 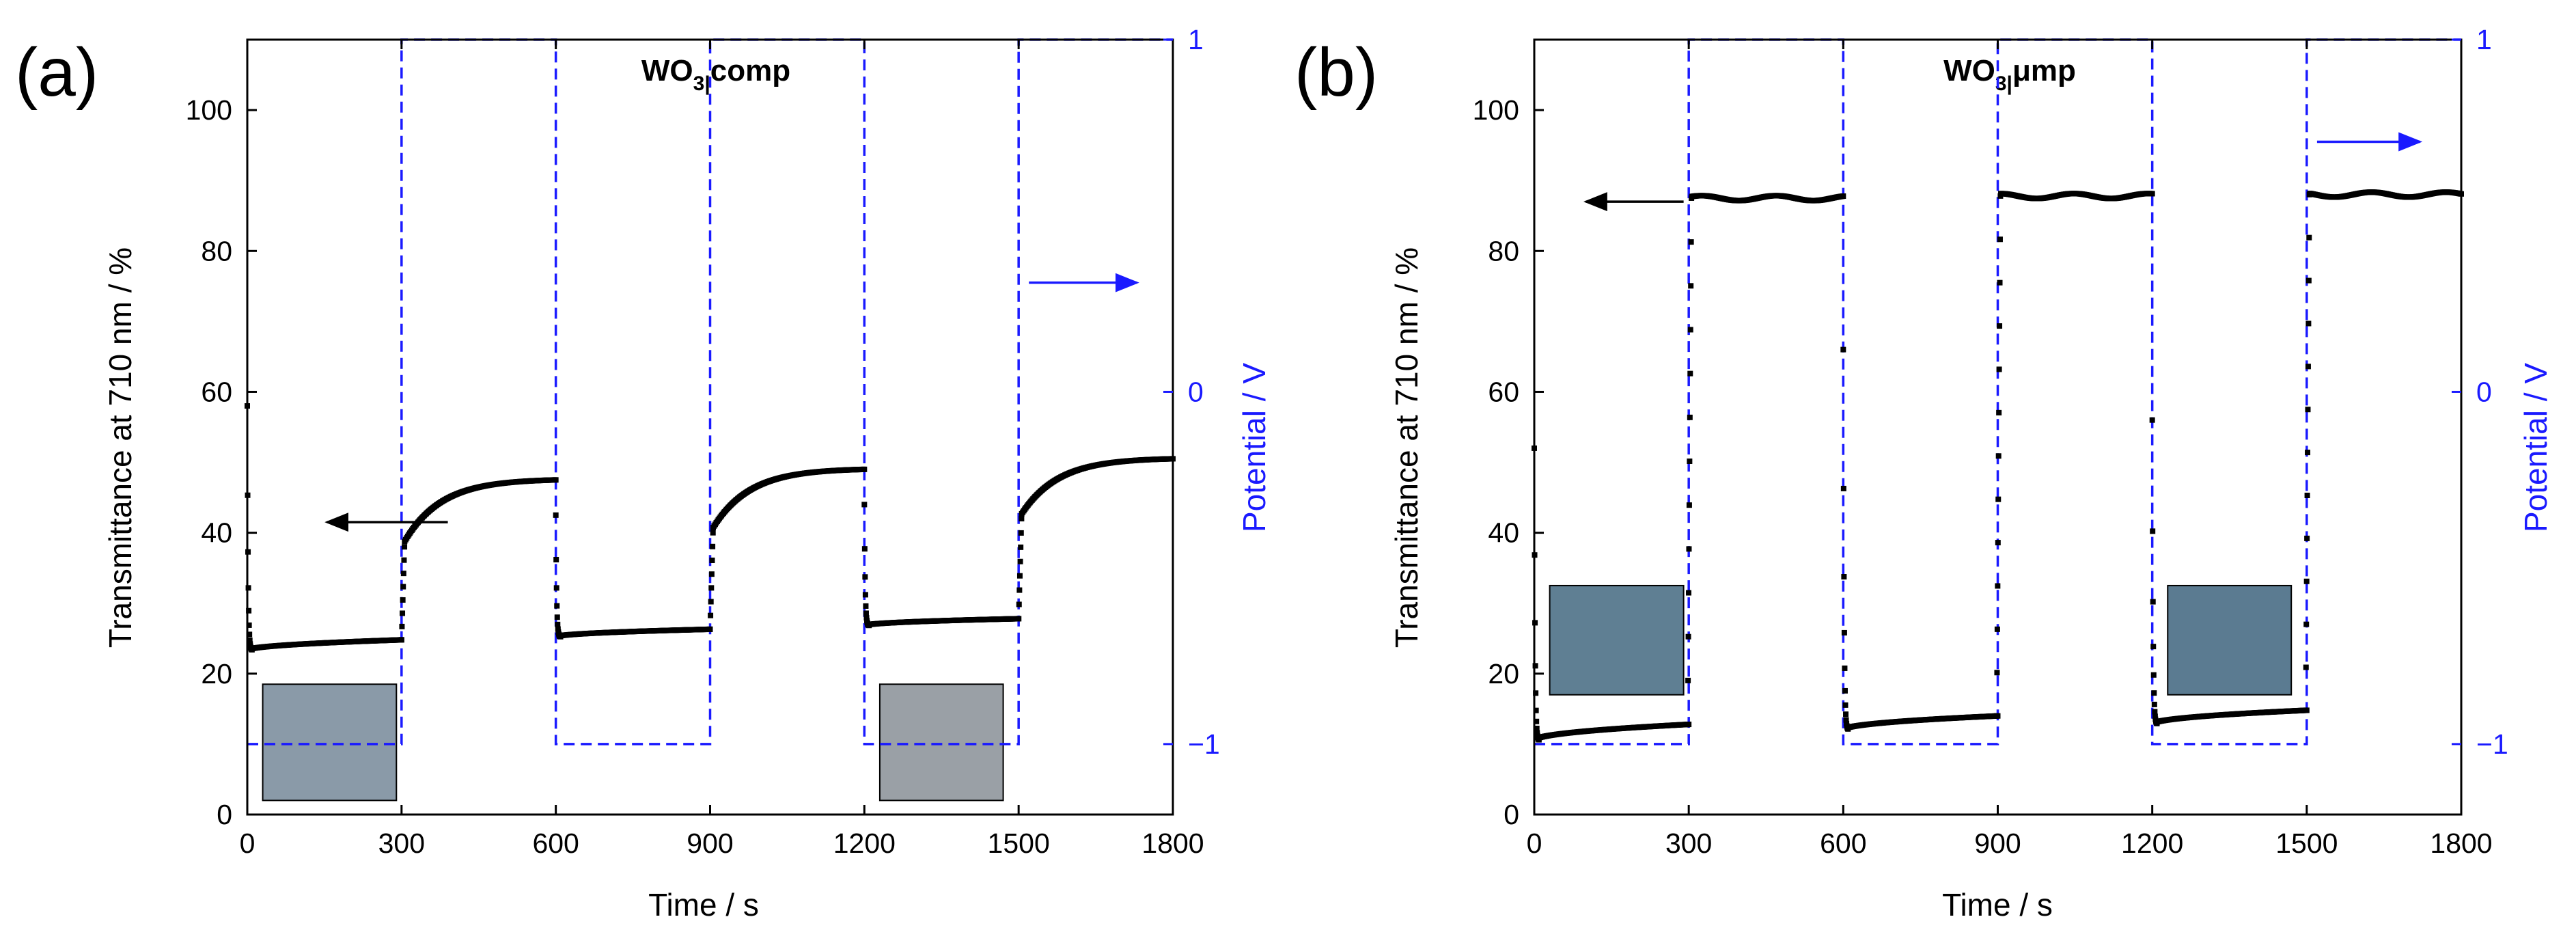 What do you see at coordinates (209, 110) in the screenshot?
I see `panel-a-y-left-tick-label: 100` at bounding box center [209, 110].